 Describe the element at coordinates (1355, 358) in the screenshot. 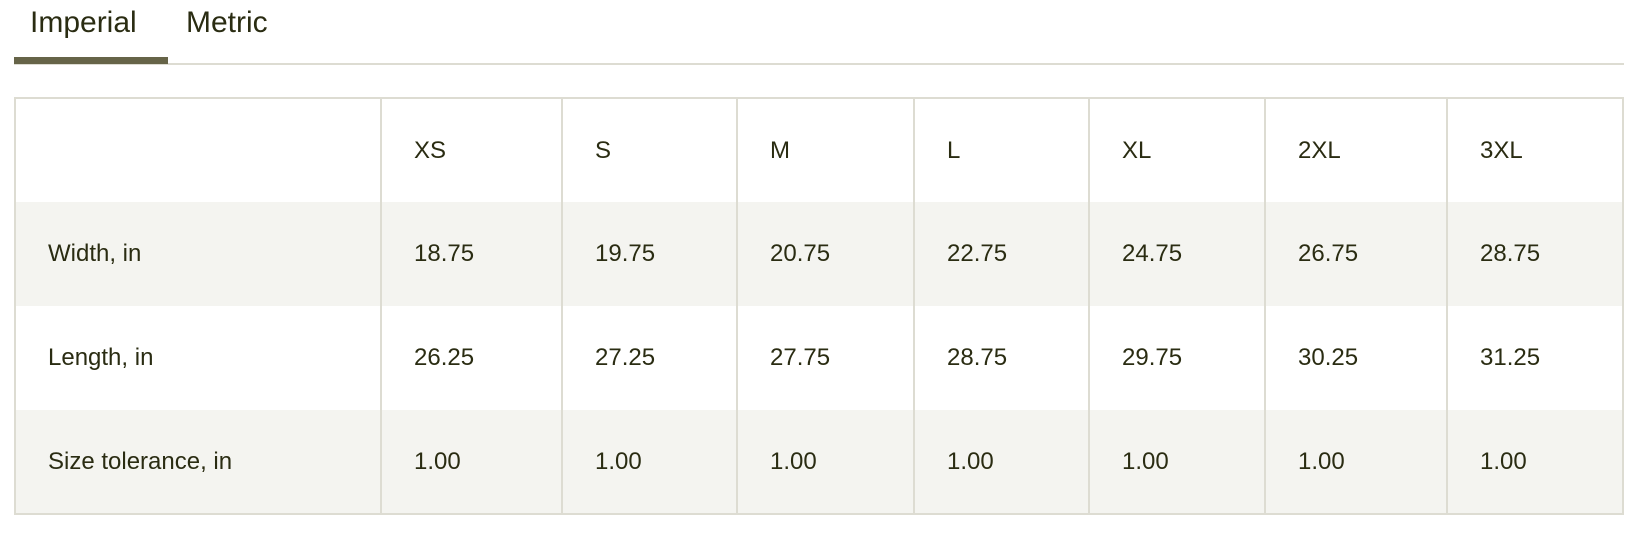

I see `table-cell: 30.25` at that location.